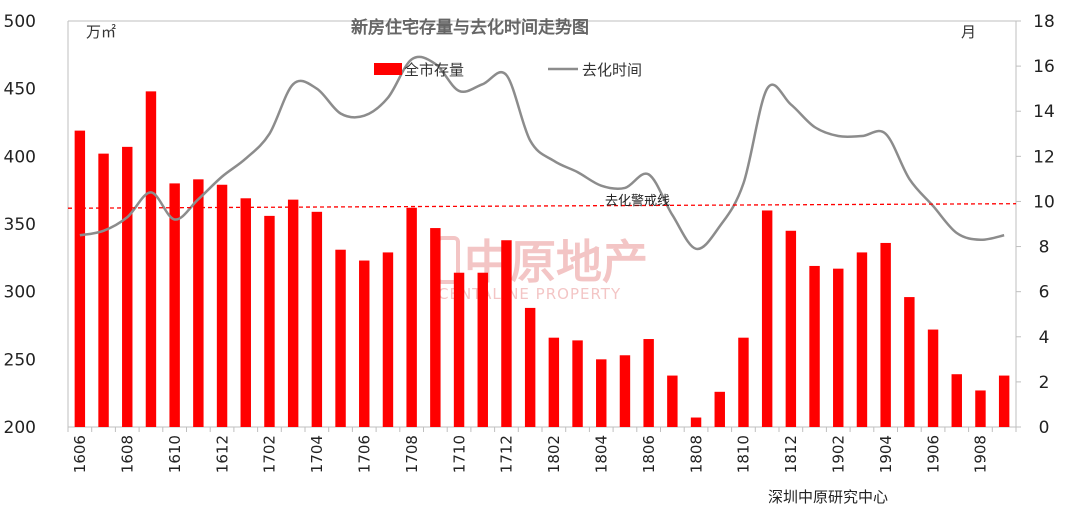  Describe the element at coordinates (956, 400) in the screenshot. I see `bar-1907` at that location.